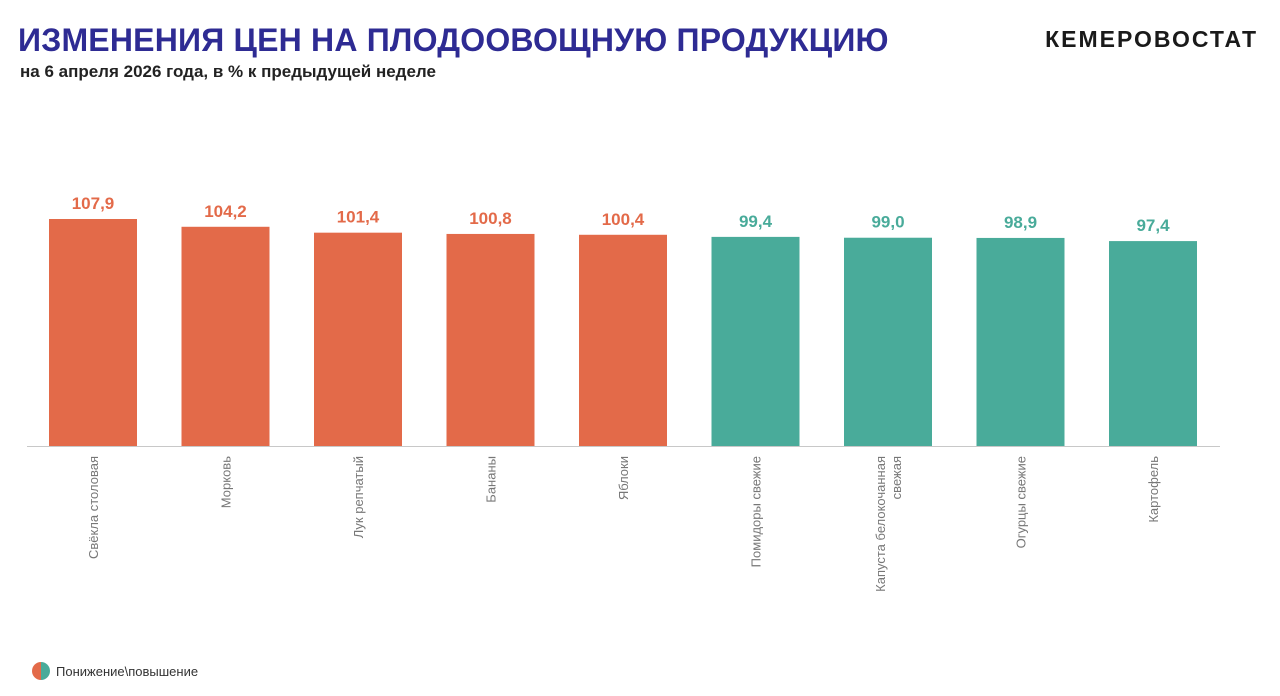 Image resolution: width=1280 pixels, height=696 pixels. What do you see at coordinates (896, 477) in the screenshot?
I see `x-tick-label-line: свежая` at bounding box center [896, 477].